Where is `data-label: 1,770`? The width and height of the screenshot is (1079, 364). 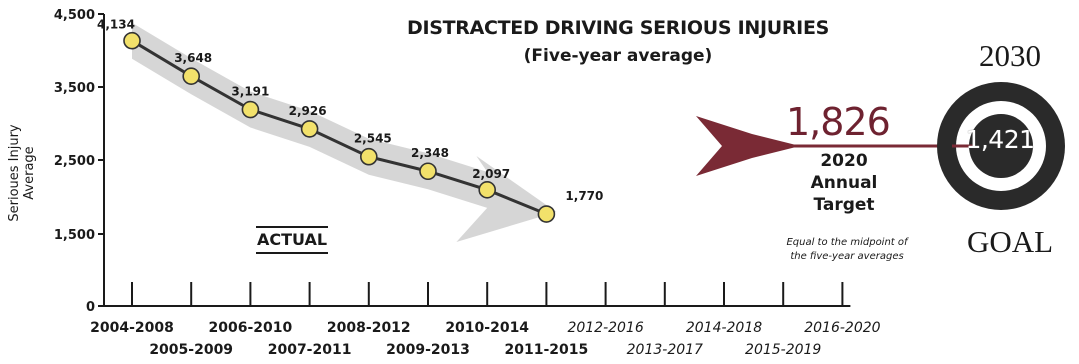 data-label: 1,770 is located at coordinates (584, 196).